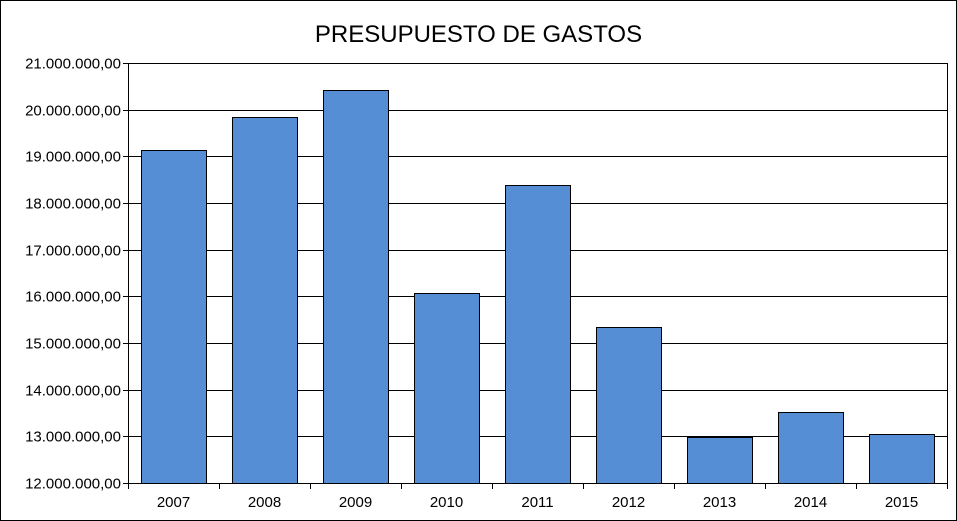 This screenshot has width=957, height=521. What do you see at coordinates (719, 502) in the screenshot?
I see `x-tick-label: 2013` at bounding box center [719, 502].